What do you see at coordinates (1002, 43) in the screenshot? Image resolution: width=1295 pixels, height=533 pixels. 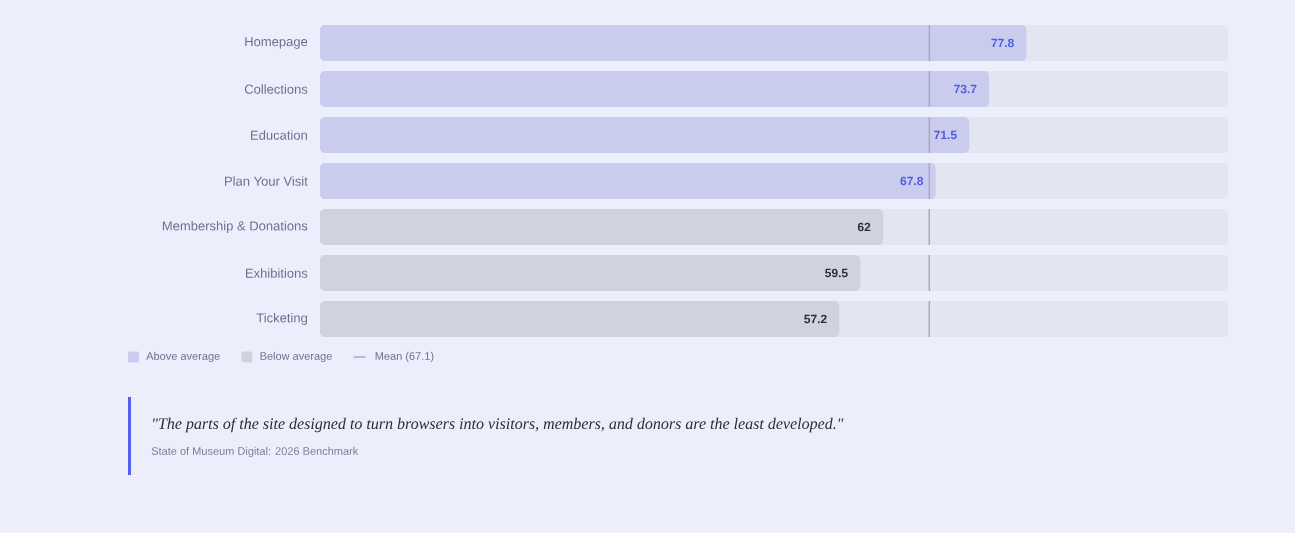 I see `data-label: 77.8` at bounding box center [1002, 43].